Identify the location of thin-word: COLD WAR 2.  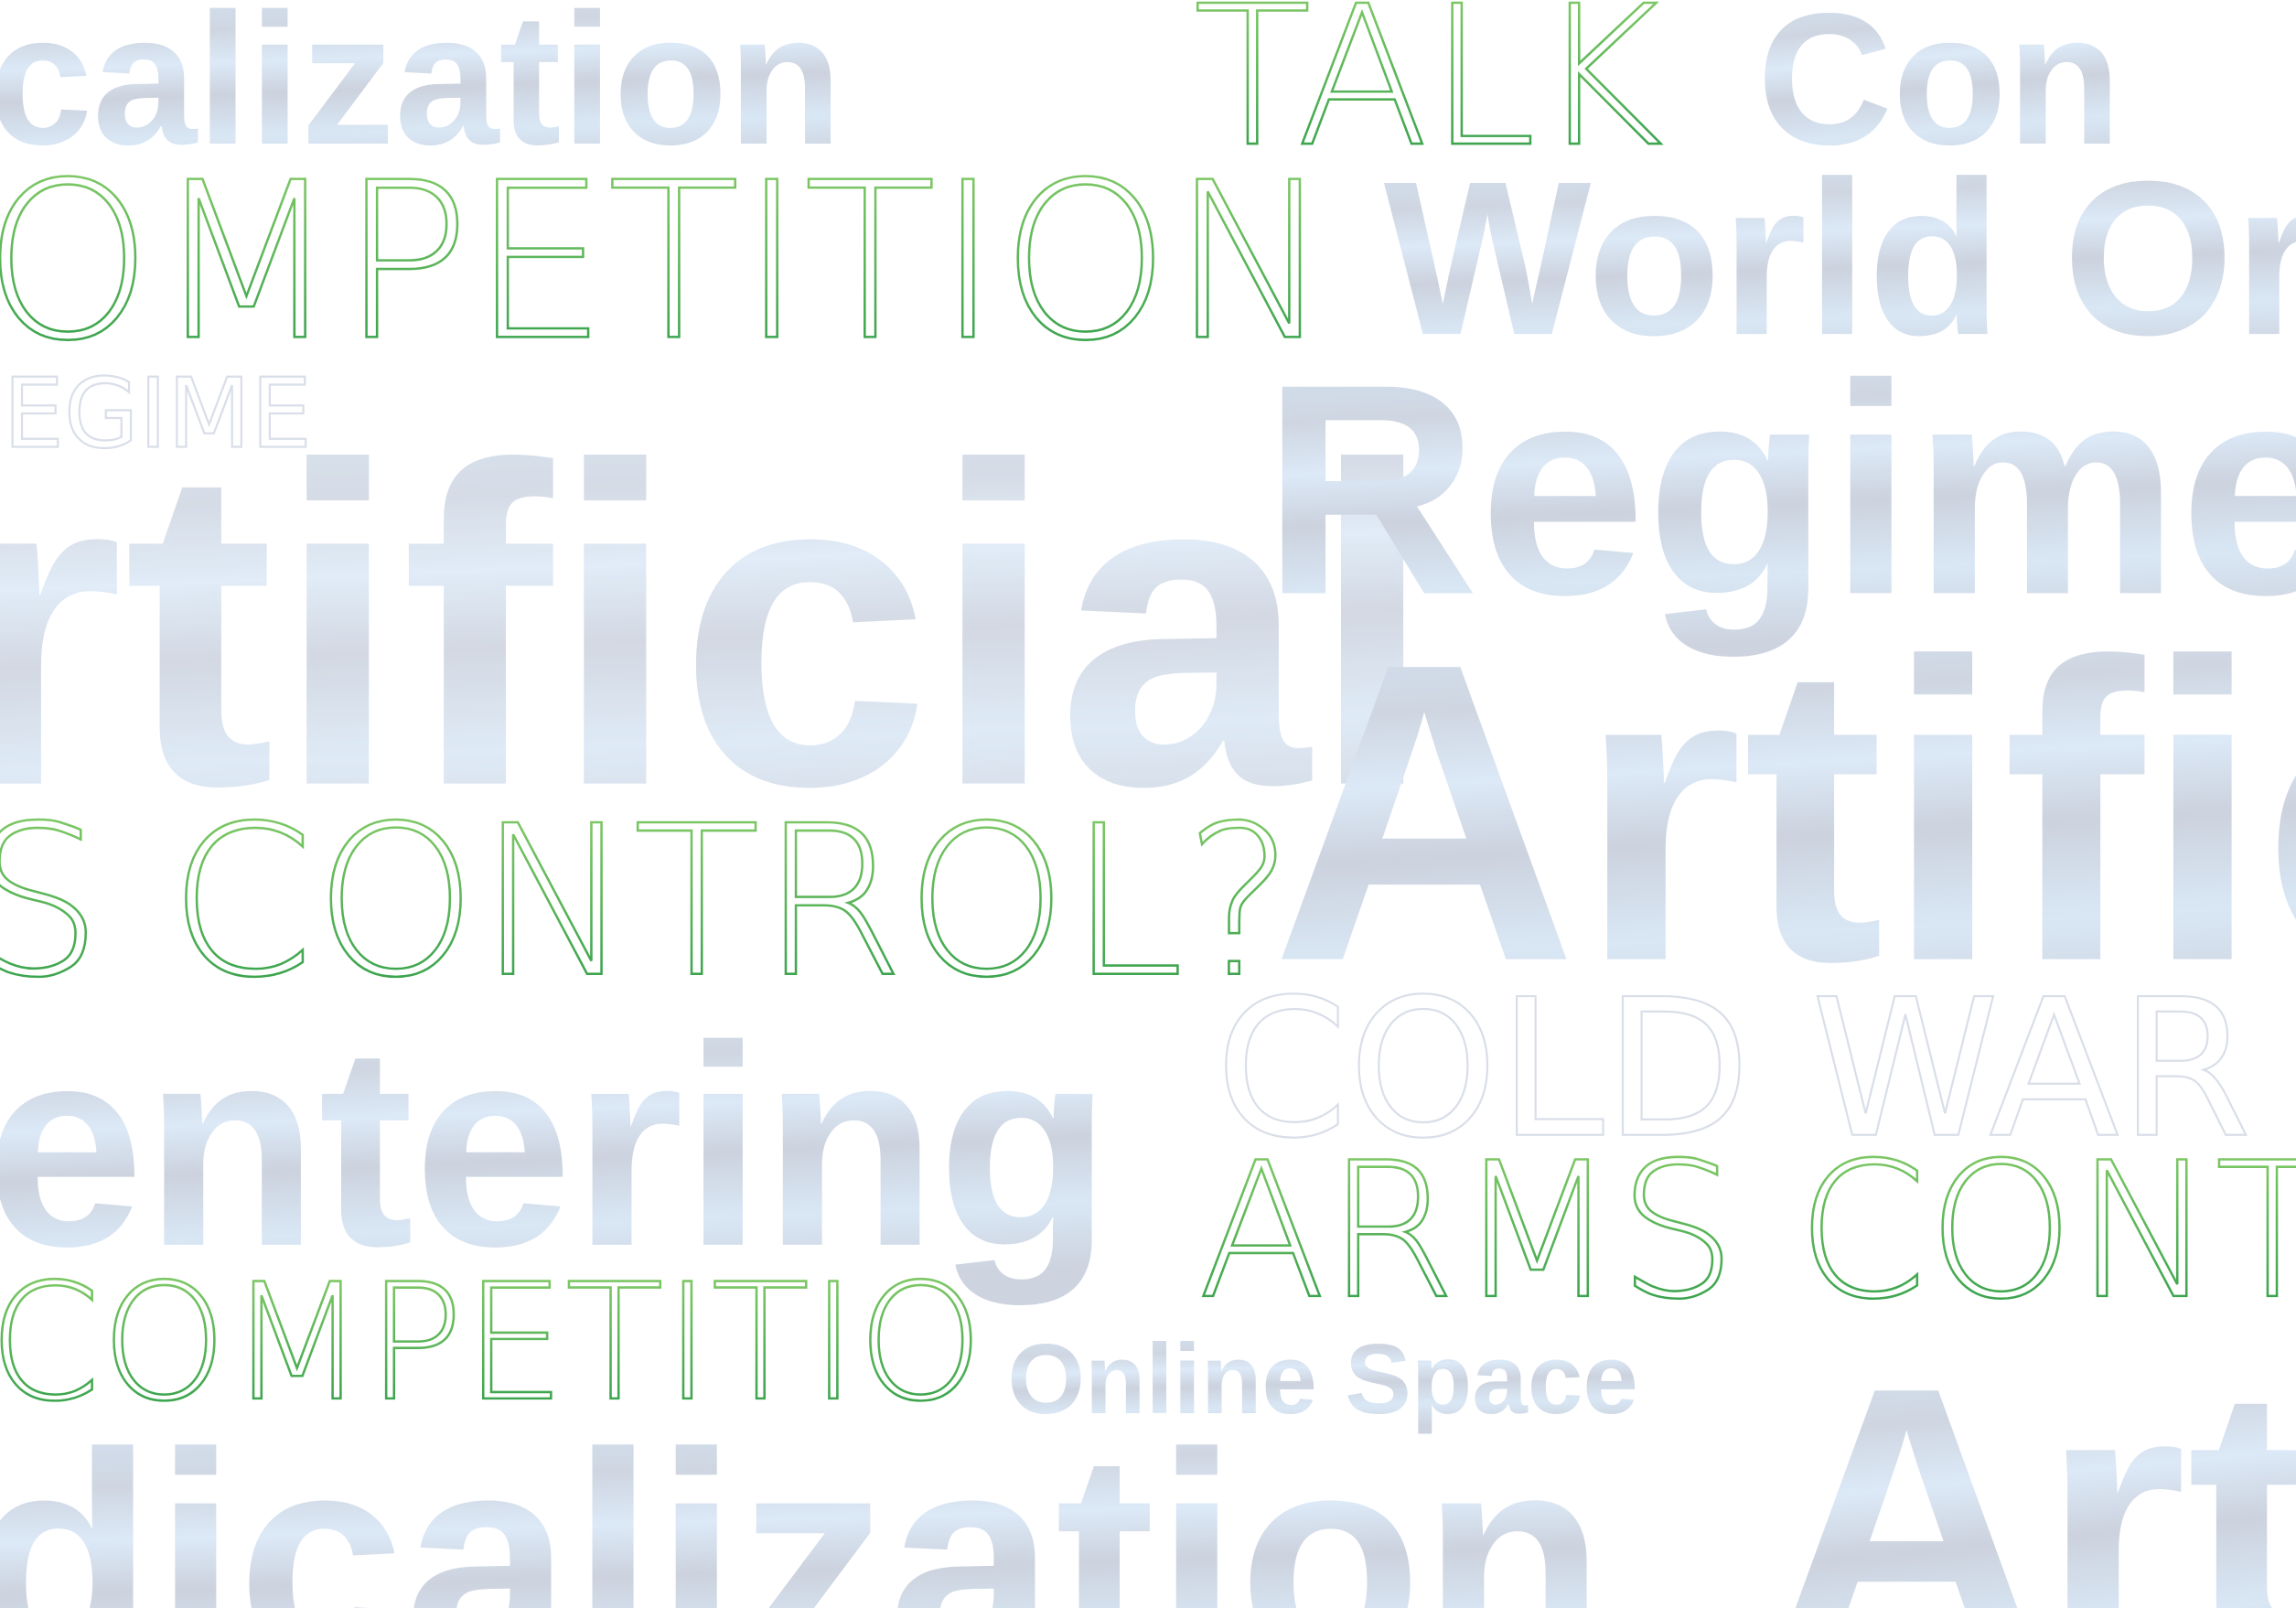
(1756, 1070).